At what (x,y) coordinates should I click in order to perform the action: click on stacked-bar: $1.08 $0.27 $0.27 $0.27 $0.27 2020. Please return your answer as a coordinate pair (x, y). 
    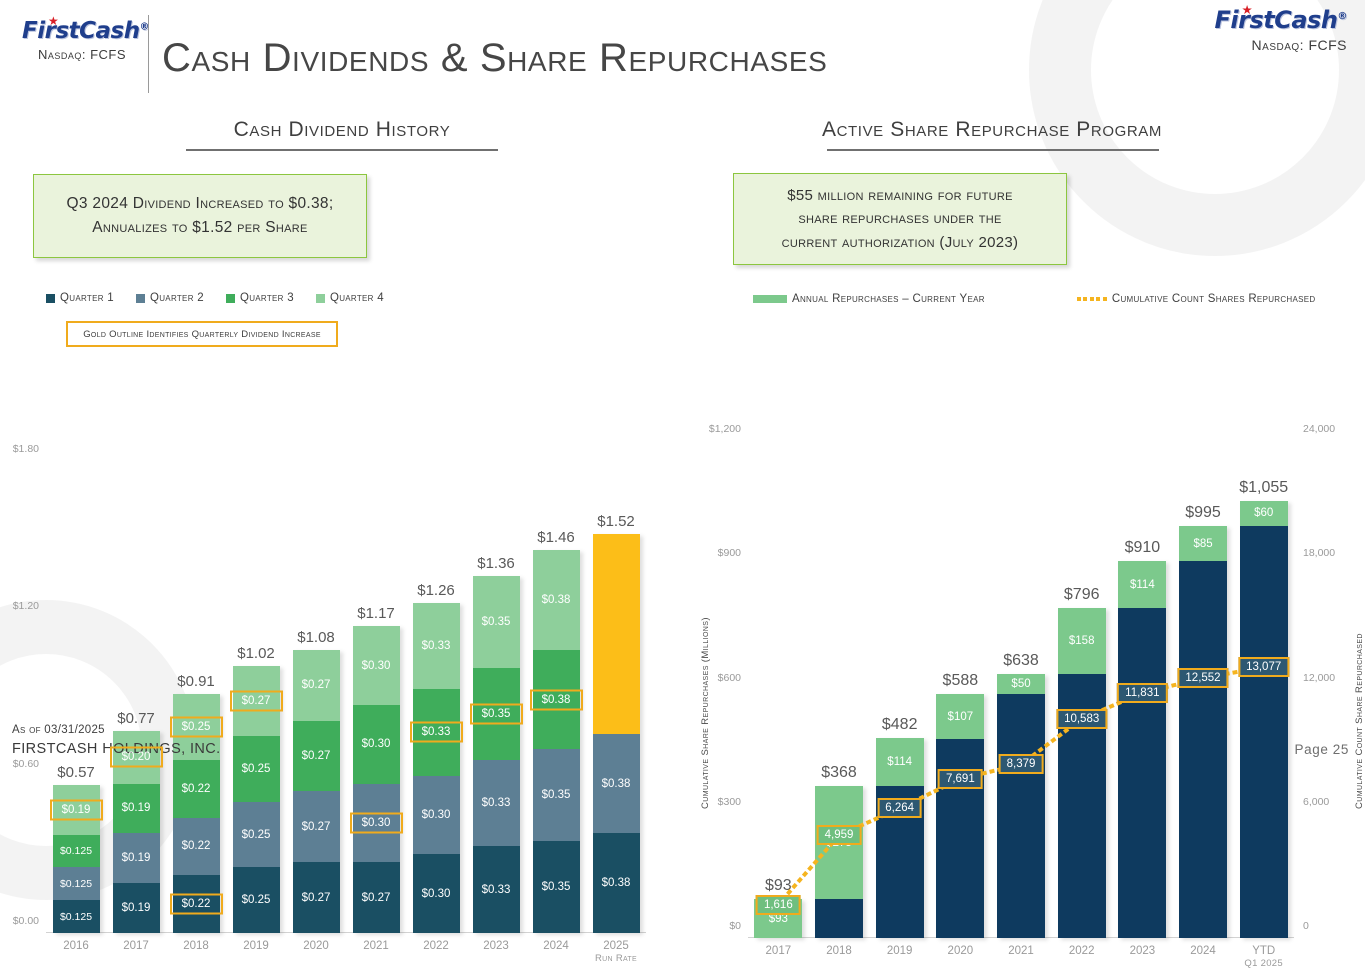
    Looking at the image, I should click on (316, 790).